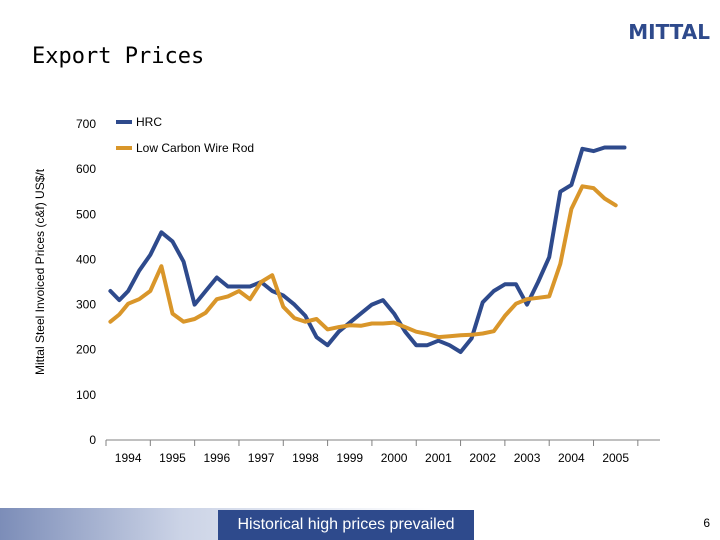 This screenshot has height=540, width=720. Describe the element at coordinates (615, 458) in the screenshot. I see `x-tick-label: 2005` at that location.